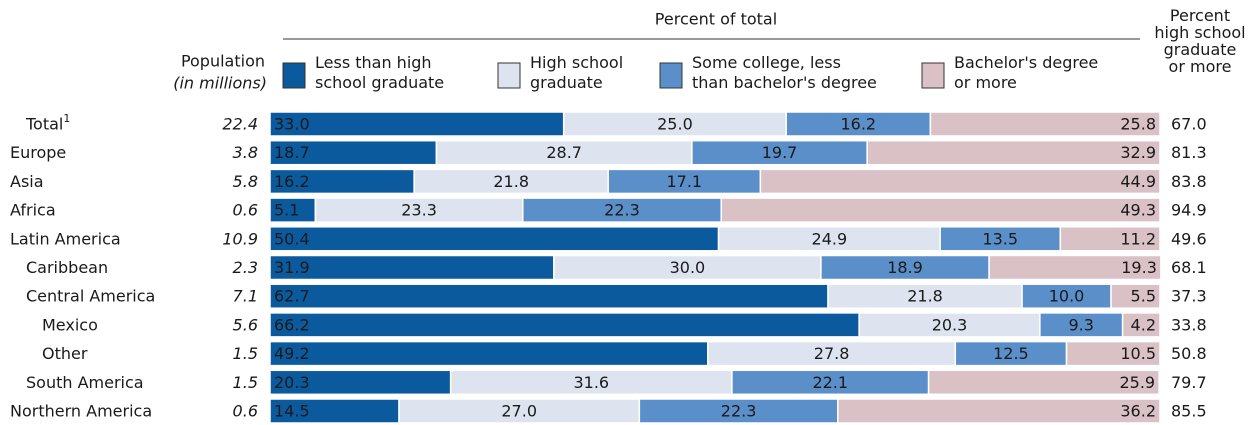  I want to click on population-value: 22.4, so click(240, 124).